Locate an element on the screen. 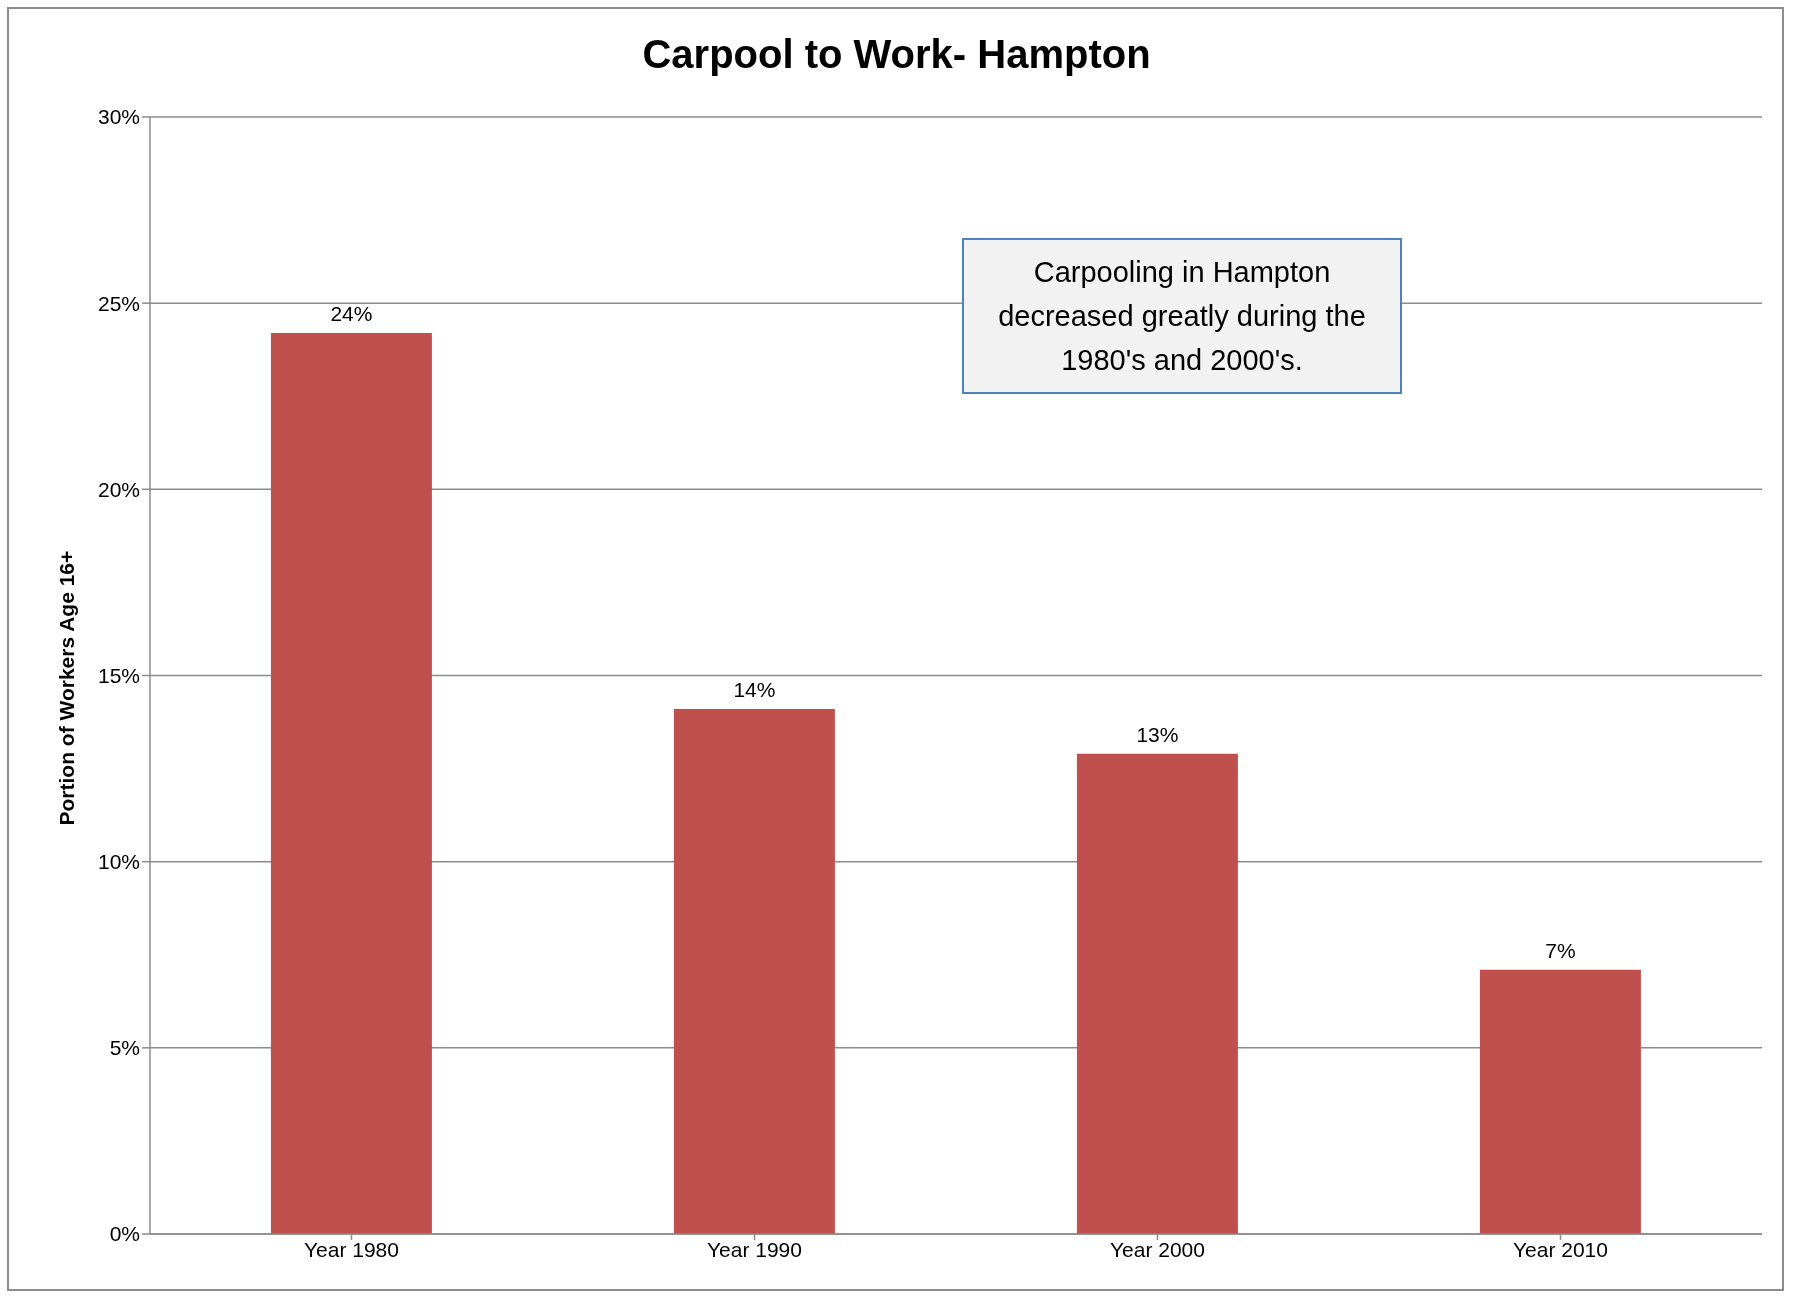 This screenshot has height=1296, width=1793. annotation: Carpooling in Hampton decreased greatly during the 1980's and 2000's. is located at coordinates (1182, 316).